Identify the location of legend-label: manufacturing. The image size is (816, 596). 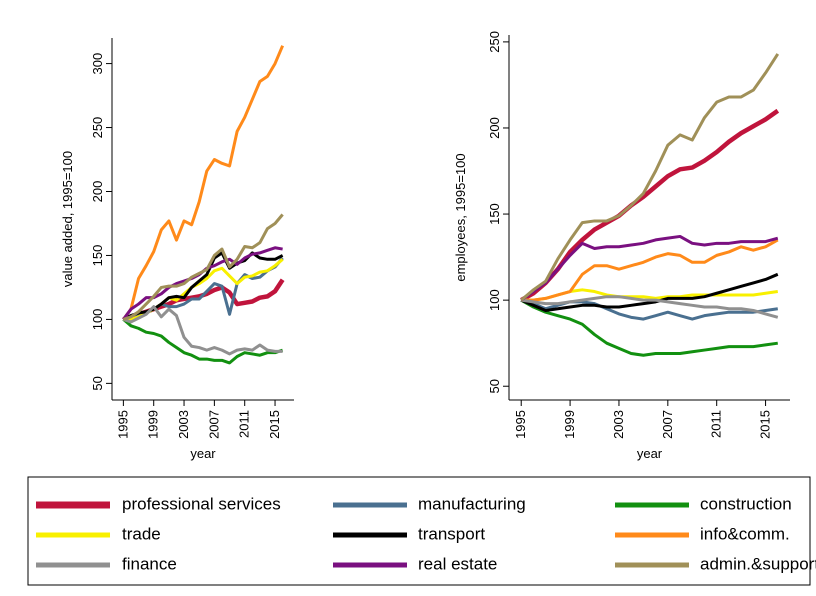
(472, 503).